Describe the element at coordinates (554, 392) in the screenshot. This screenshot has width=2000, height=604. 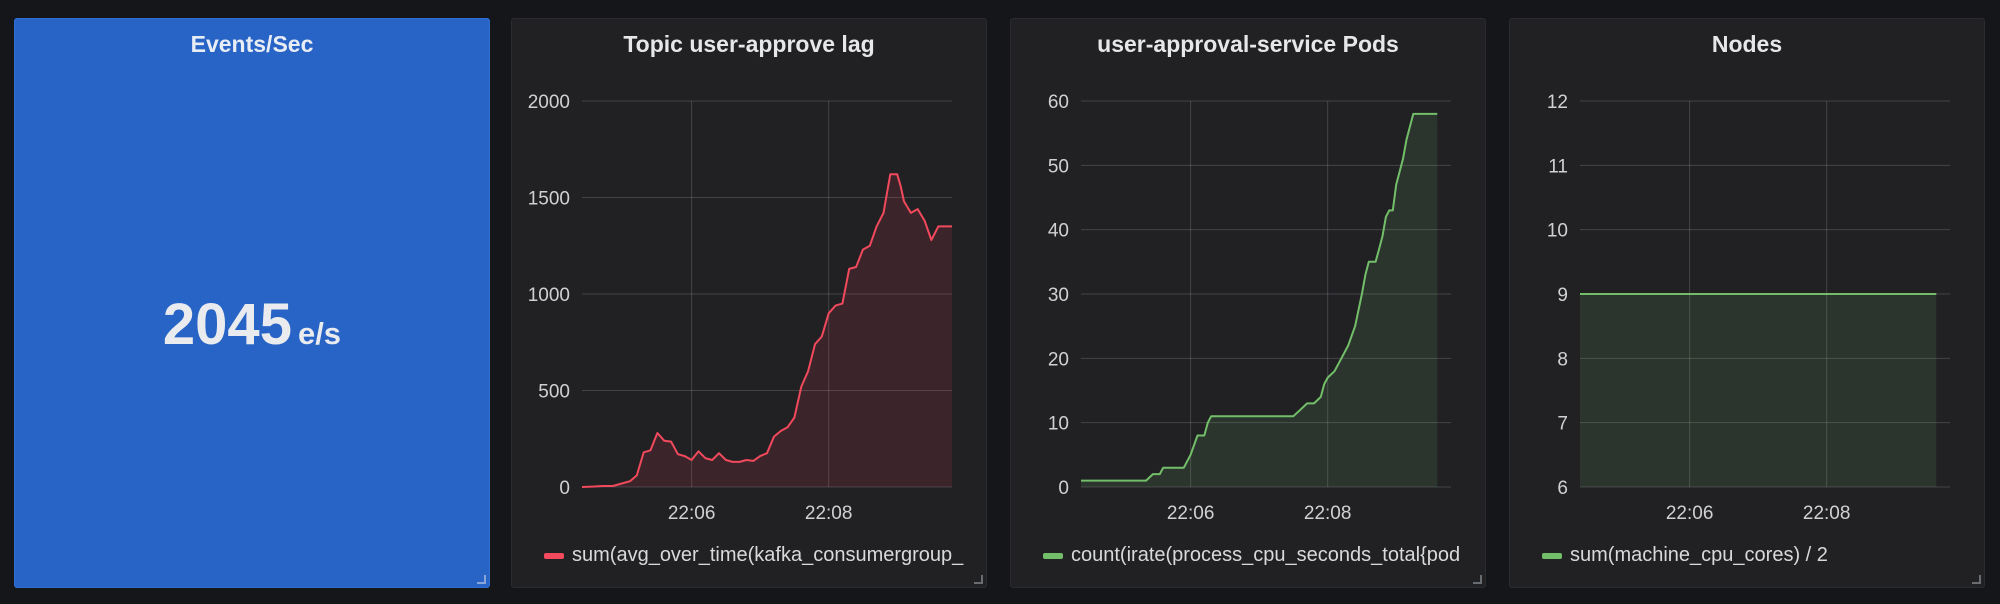
I see `y-tick-label: 500` at that location.